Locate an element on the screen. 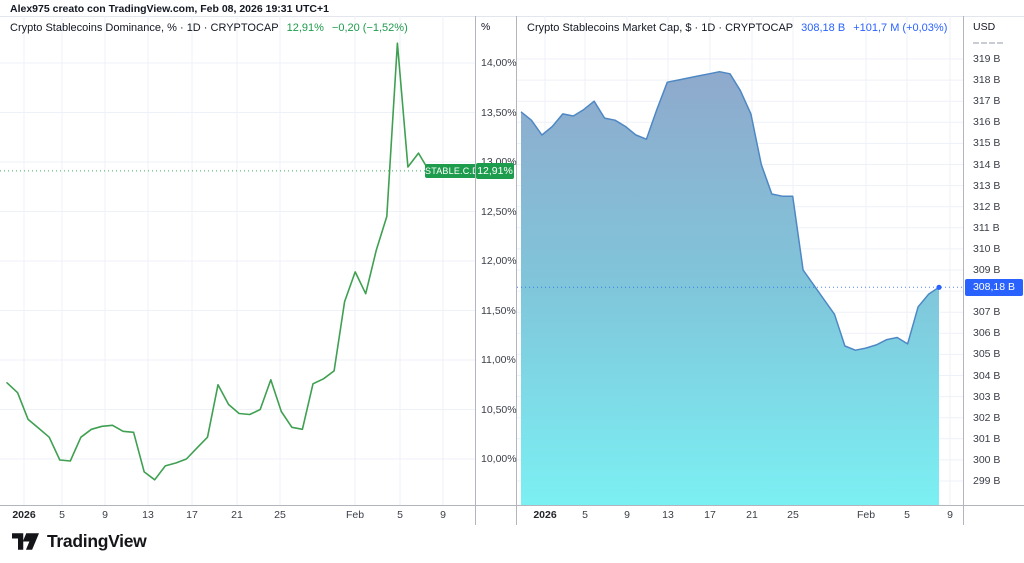 The height and width of the screenshot is (563, 1024). market-cap-price-badge: 308,18 B is located at coordinates (994, 287).